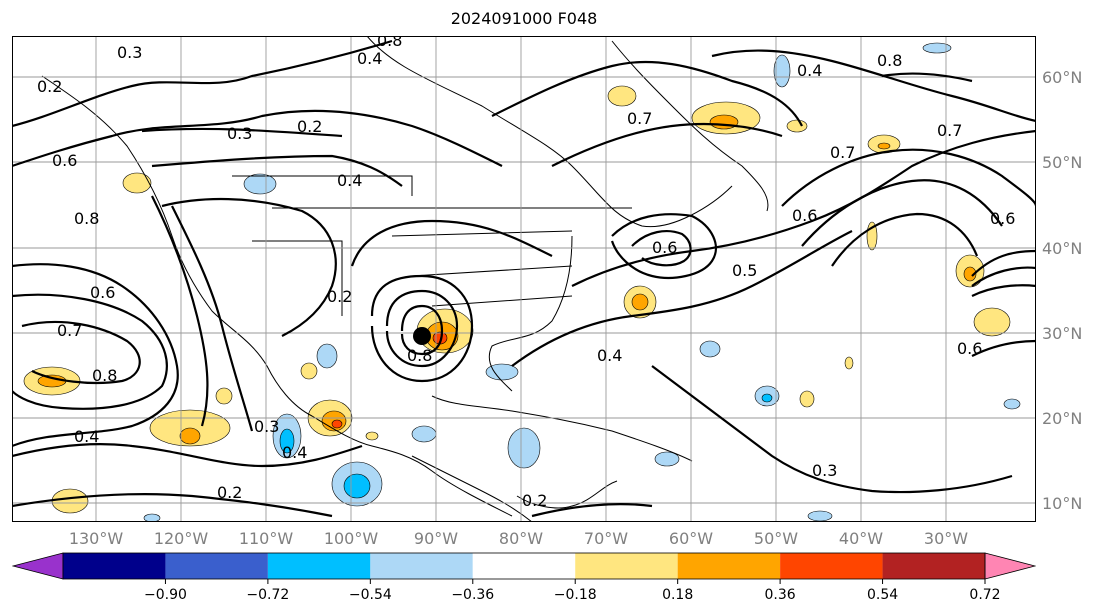 This screenshot has height=615, width=1105. I want to click on colorbar-extend-min, so click(38, 566).